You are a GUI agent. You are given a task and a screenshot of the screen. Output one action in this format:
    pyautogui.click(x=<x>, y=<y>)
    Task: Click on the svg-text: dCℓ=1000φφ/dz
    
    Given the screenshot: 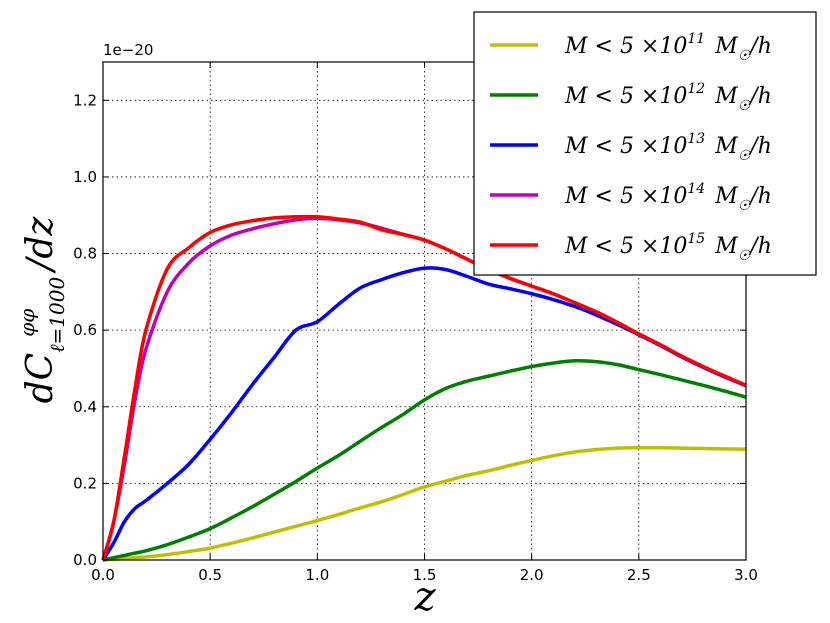 What is the action you would take?
    pyautogui.click(x=42, y=310)
    